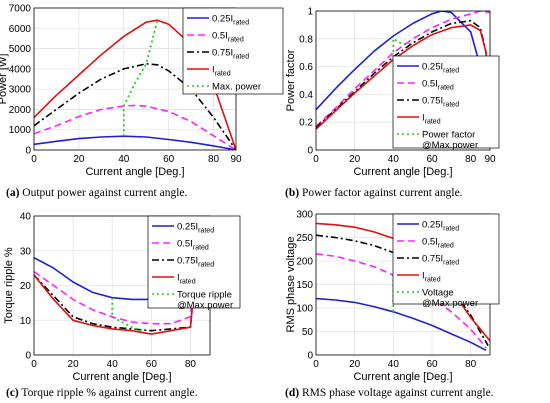 The height and width of the screenshot is (403, 550). Describe the element at coordinates (26, 217) in the screenshot. I see `y-tick-label: 40` at that location.